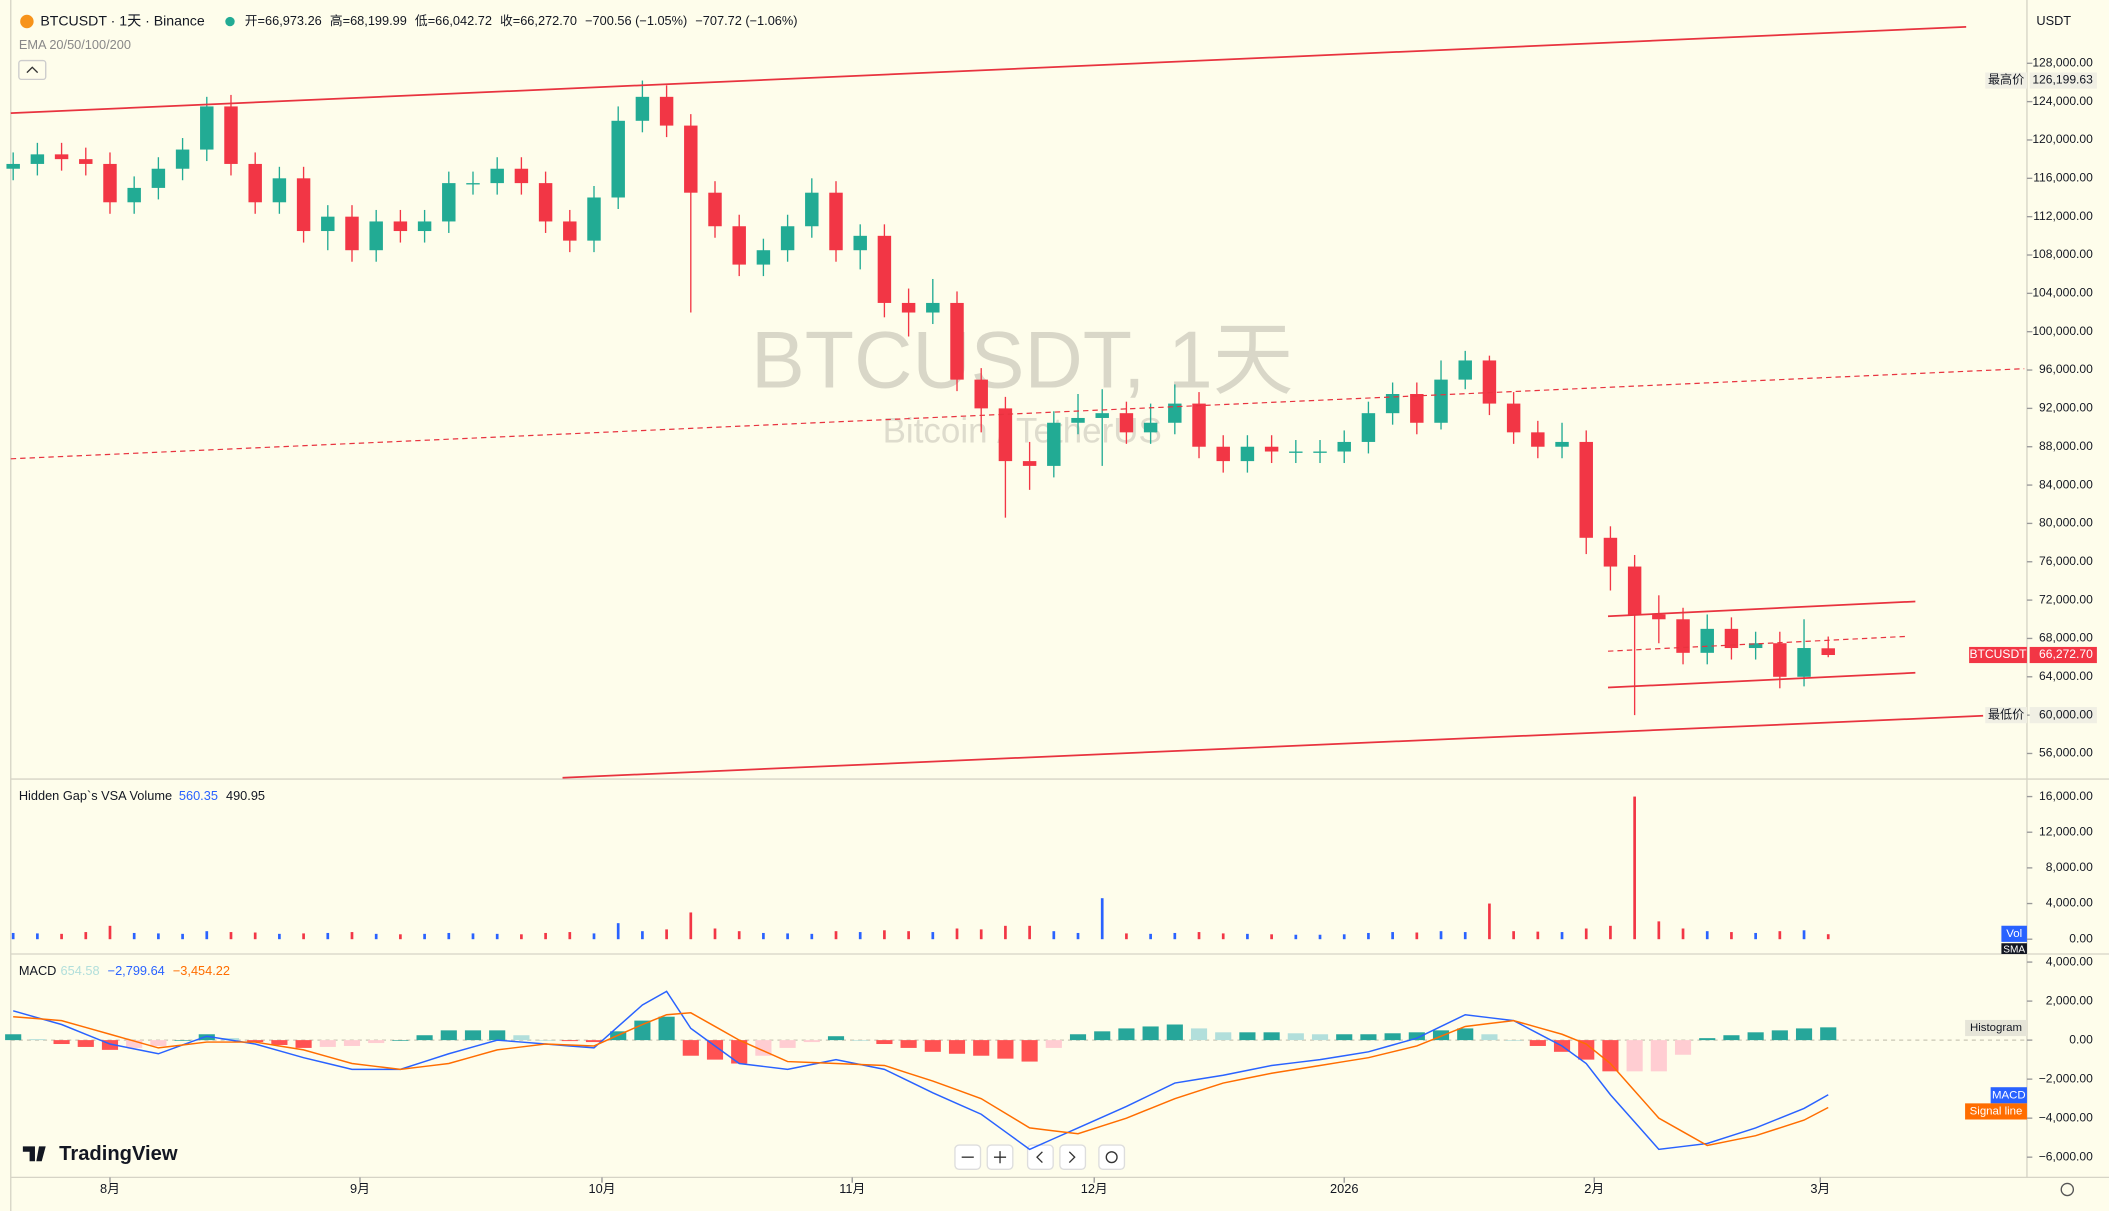 This screenshot has width=2109, height=1211. What do you see at coordinates (453, 20) in the screenshot?
I see `ohlc-value: 低=66,042.72` at bounding box center [453, 20].